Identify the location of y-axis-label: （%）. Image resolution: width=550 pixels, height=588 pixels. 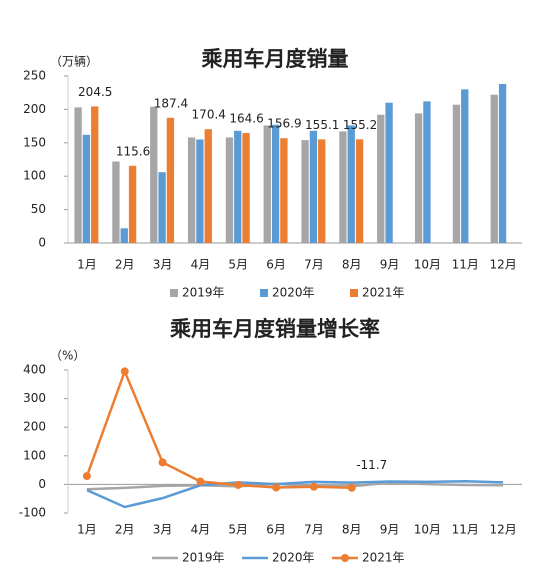
(67, 356).